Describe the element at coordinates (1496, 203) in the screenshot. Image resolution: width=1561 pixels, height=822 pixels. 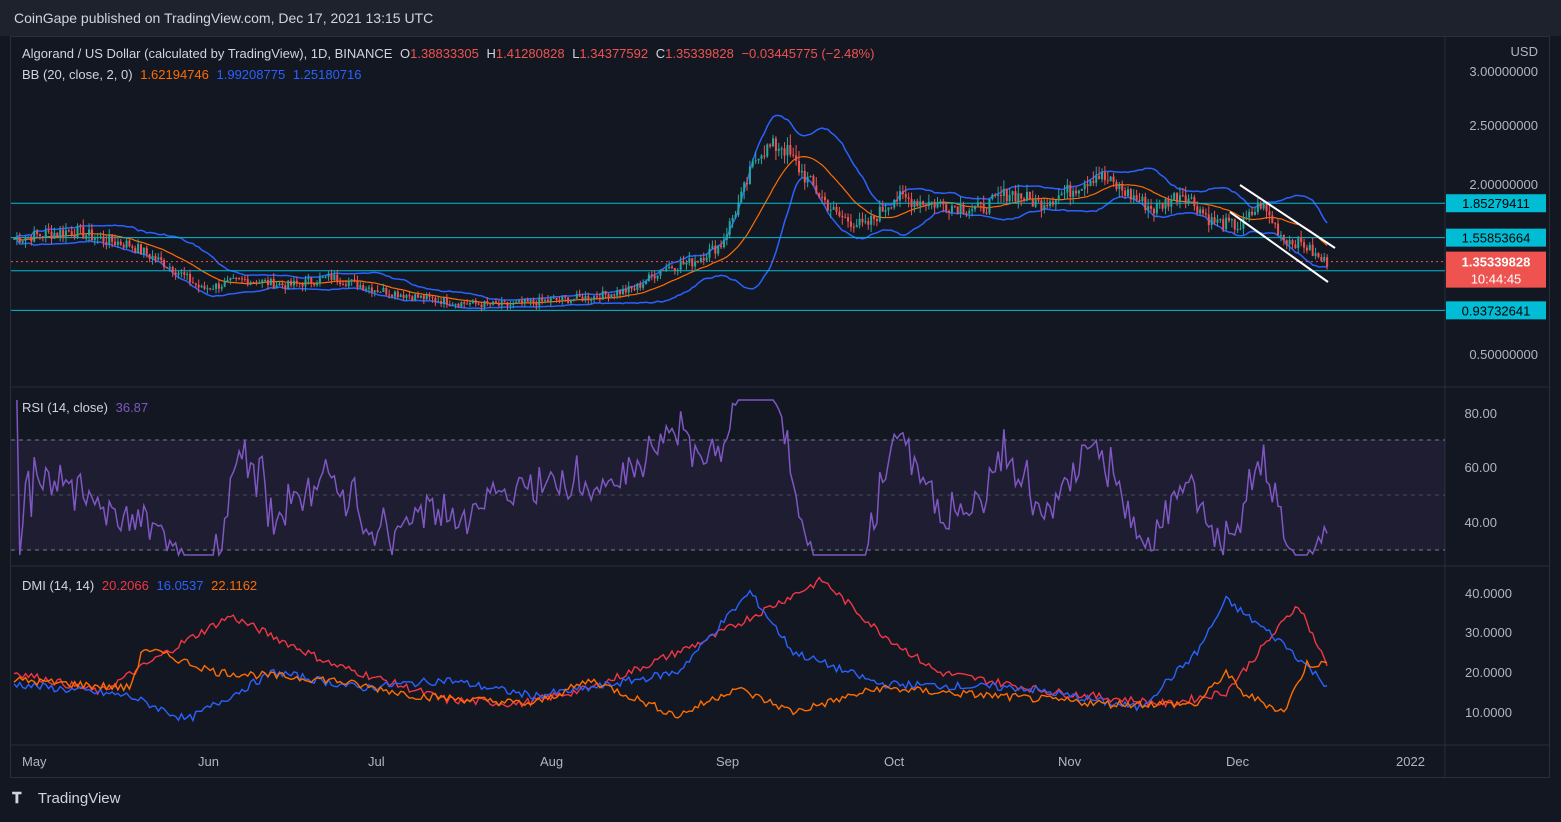
I see `level-badge-text-0: 1.85279411` at that location.